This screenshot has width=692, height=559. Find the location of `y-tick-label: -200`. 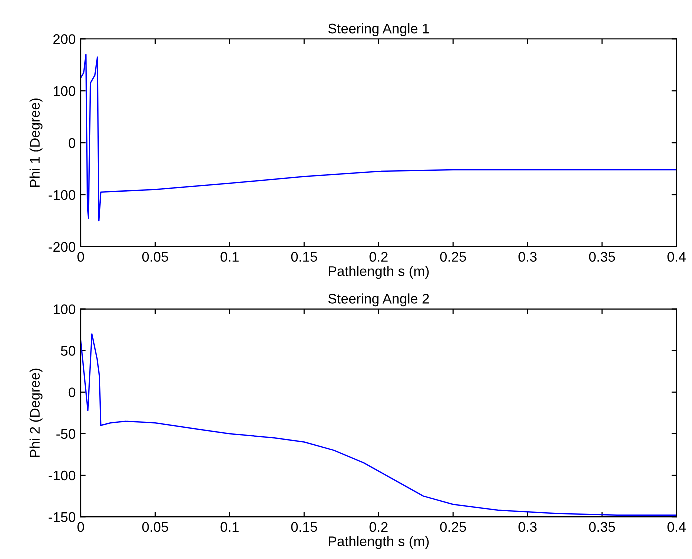

y-tick-label: -200 is located at coordinates (62, 247).